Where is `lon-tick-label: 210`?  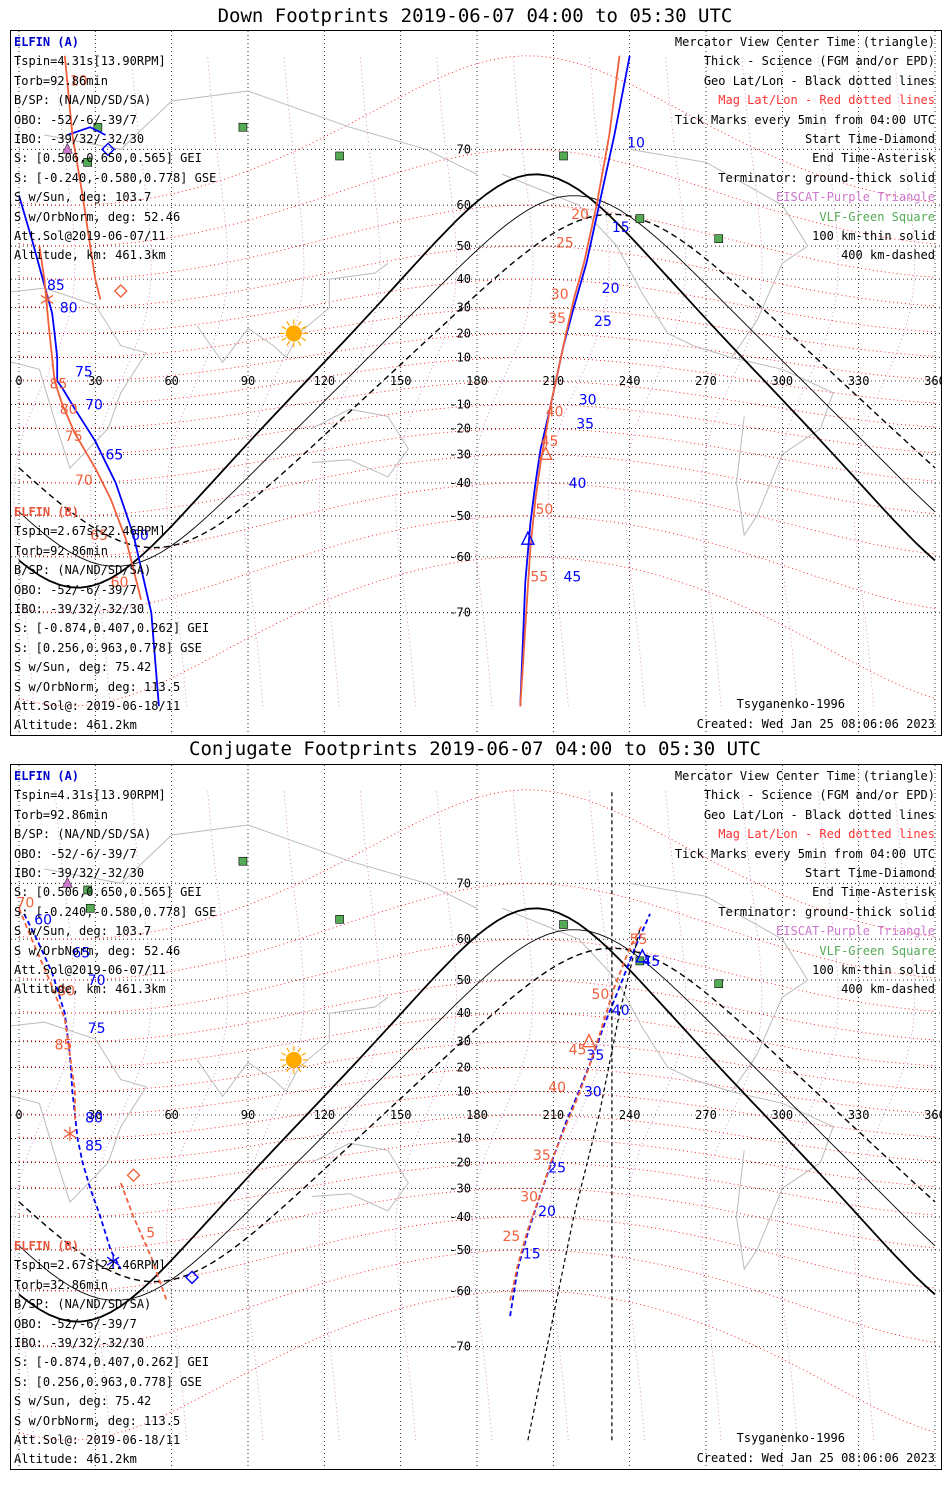 lon-tick-label: 210 is located at coordinates (553, 381).